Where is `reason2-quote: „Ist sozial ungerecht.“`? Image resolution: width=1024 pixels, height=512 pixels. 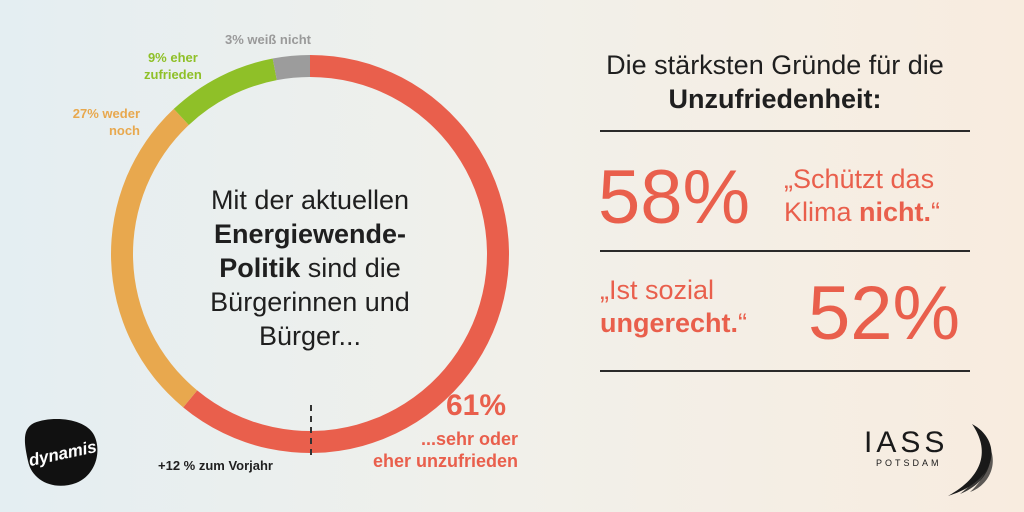
reason2-quote: „Ist sozial ungerecht.“ is located at coordinates (673, 307).